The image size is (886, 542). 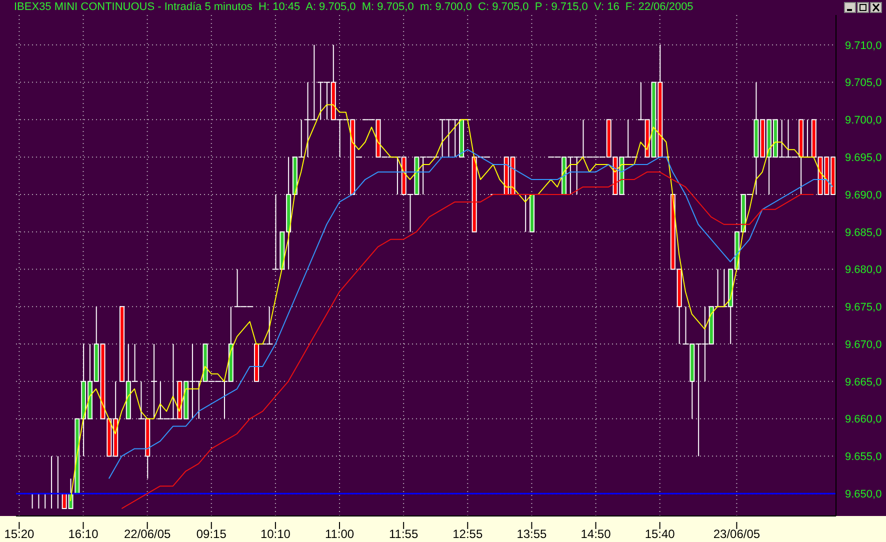 I want to click on x-tick-label: 09:15, so click(x=211, y=534).